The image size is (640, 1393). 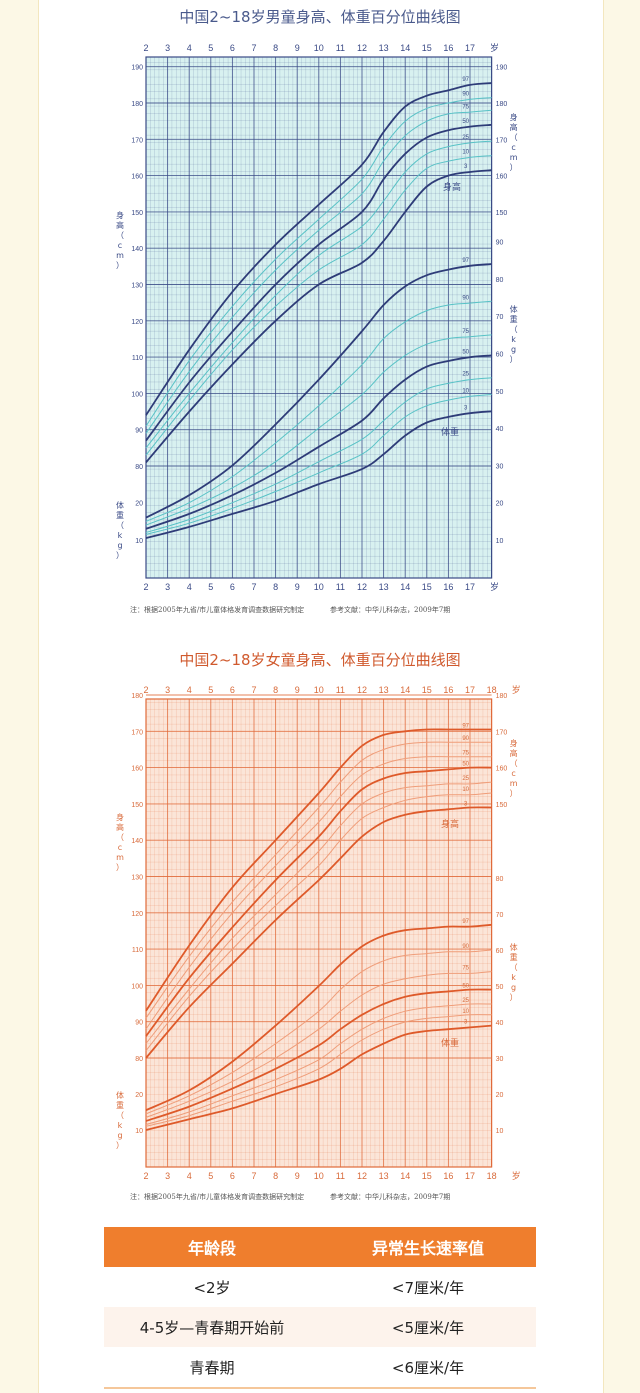 I want to click on weight-percentile-label: 25, so click(x=465, y=1001).